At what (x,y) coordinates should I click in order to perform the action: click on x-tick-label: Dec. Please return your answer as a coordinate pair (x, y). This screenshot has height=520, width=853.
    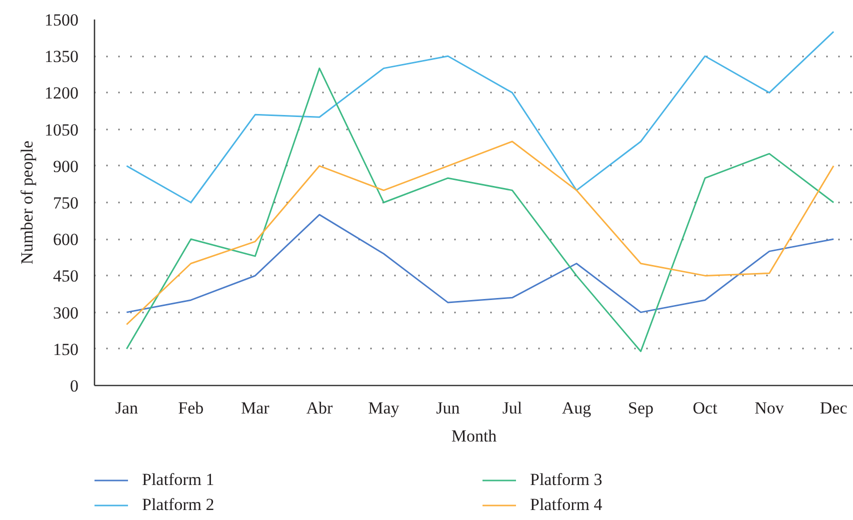
    Looking at the image, I should click on (834, 408).